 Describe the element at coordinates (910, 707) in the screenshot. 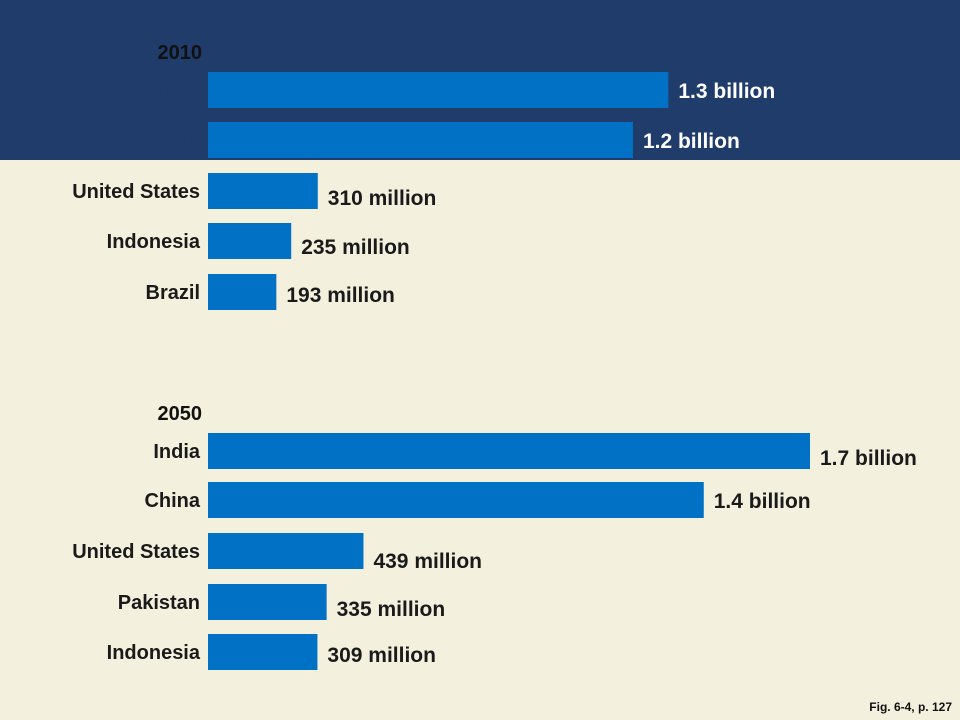

I see `figure-reference: Fig. 6-4, p. 127` at that location.